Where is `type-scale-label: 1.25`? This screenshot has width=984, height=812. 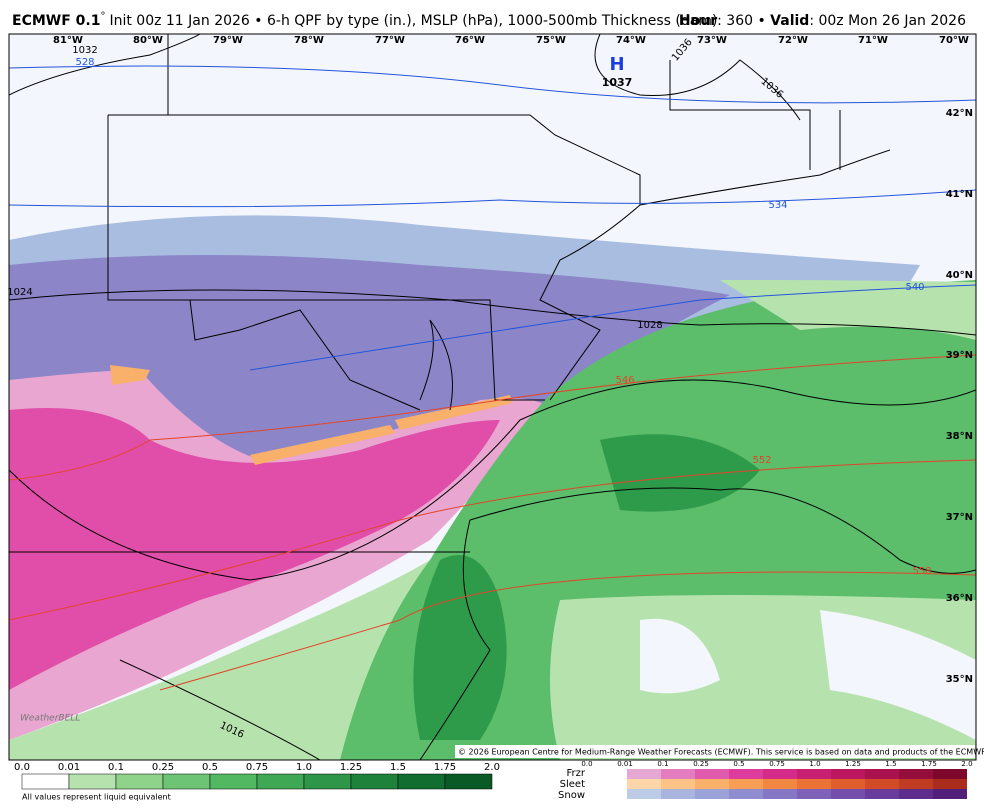
type-scale-label: 1.25 is located at coordinates (853, 764).